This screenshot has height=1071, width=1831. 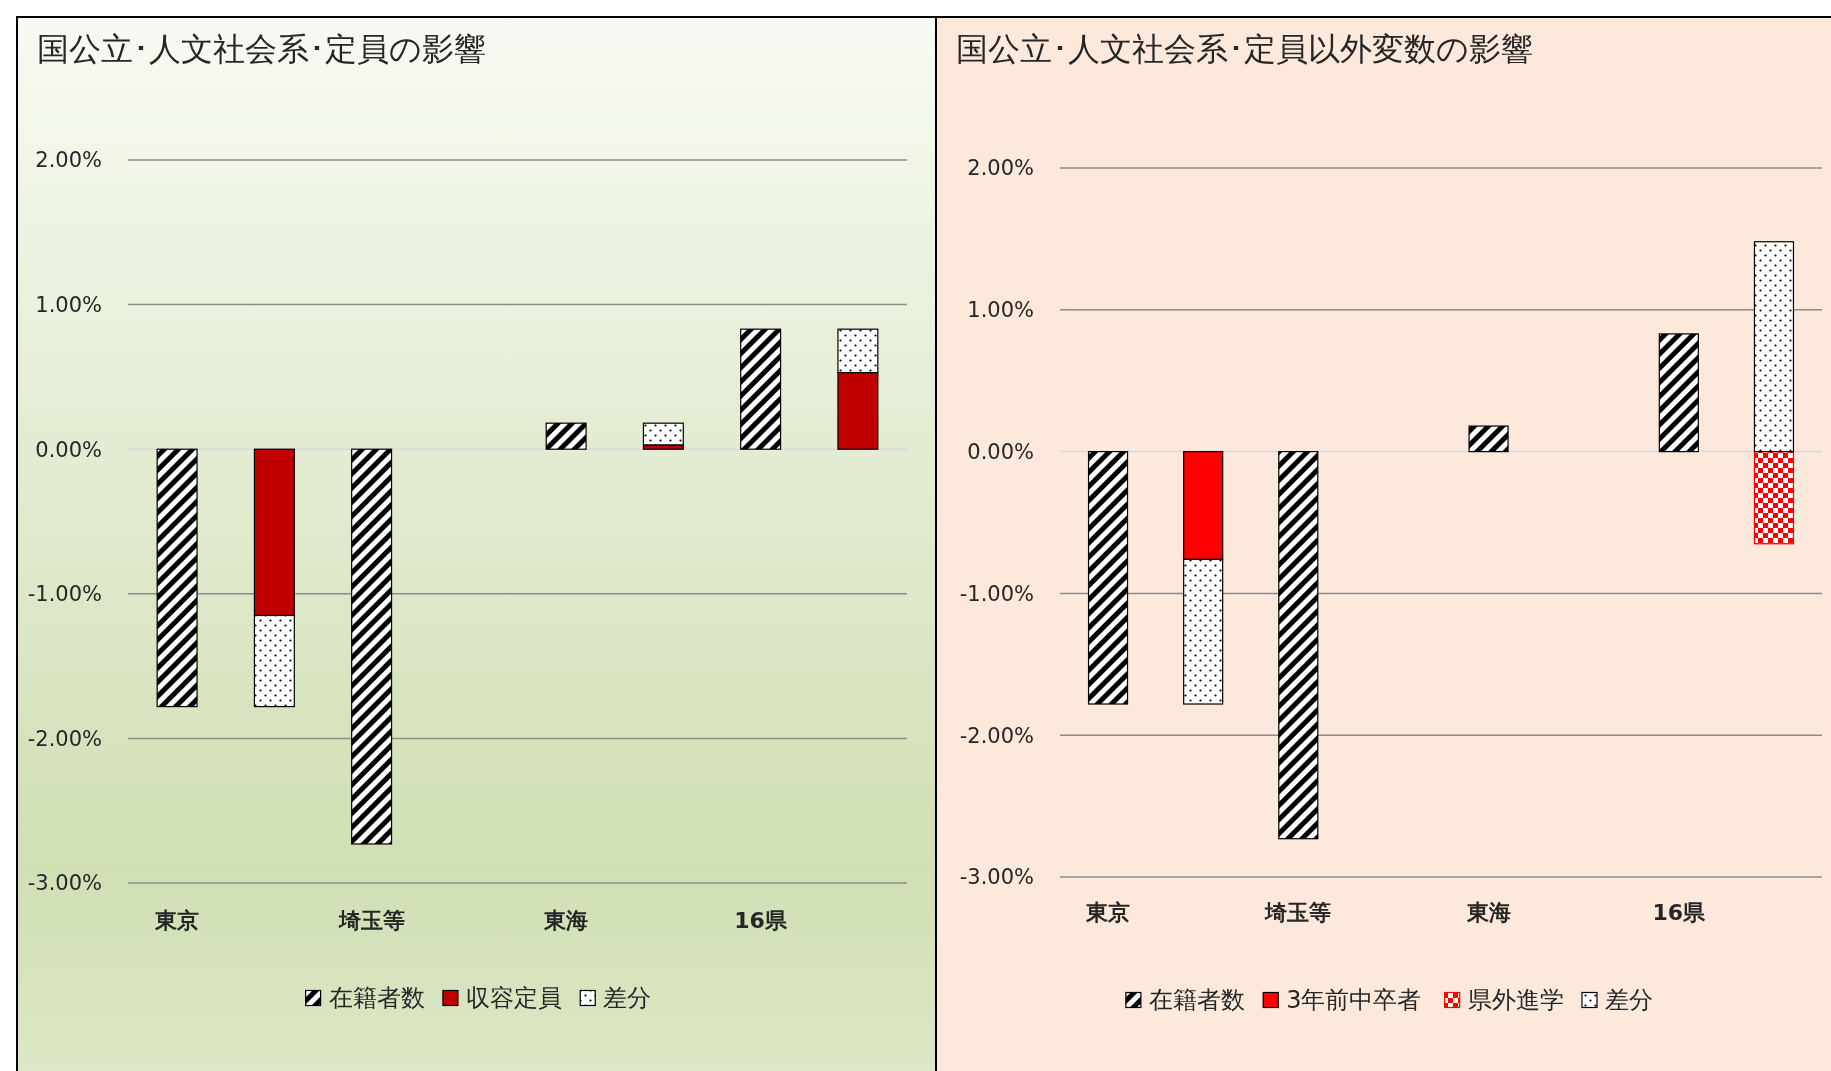 What do you see at coordinates (1515, 1000) in the screenshot?
I see `legend-label: 県外進学` at bounding box center [1515, 1000].